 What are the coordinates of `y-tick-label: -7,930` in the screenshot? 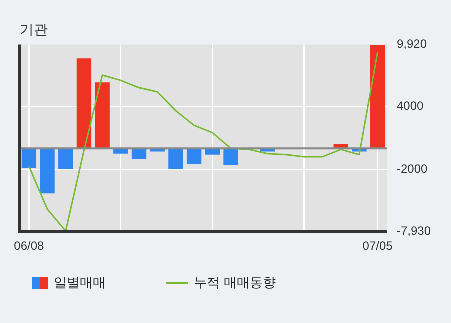 It's located at (414, 231).